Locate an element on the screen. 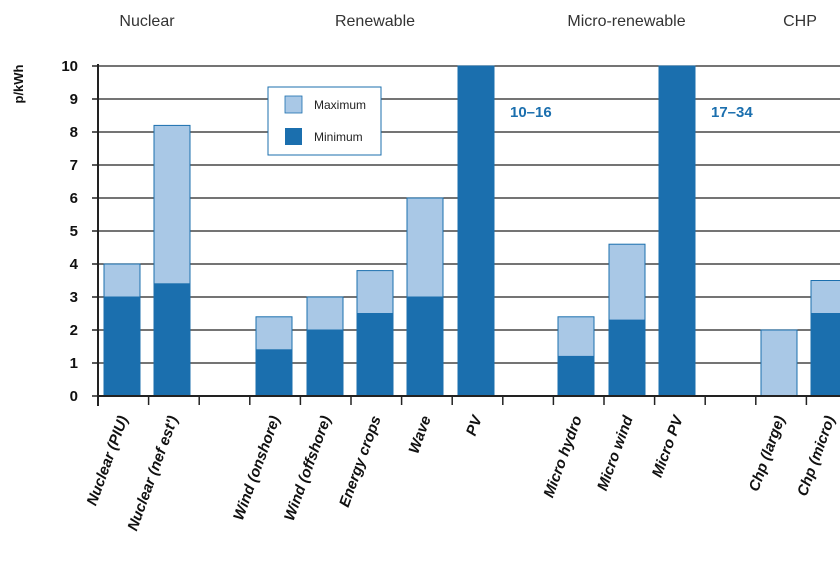 This screenshot has width=840, height=579. x-tick-label: Nuclear (PIU) is located at coordinates (108, 461).